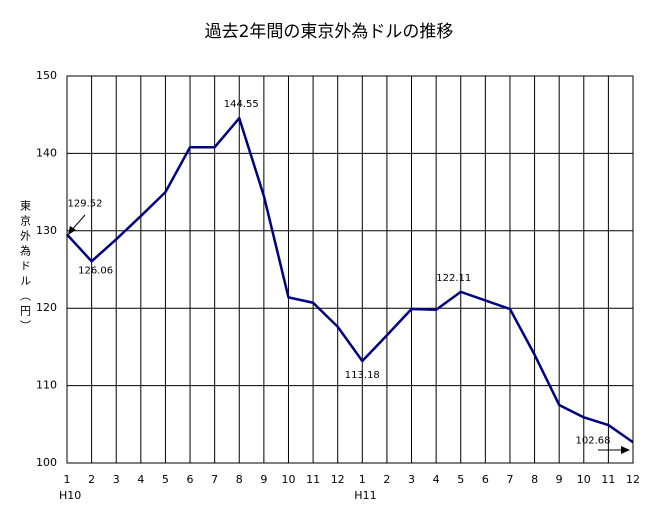 Image resolution: width=657 pixels, height=517 pixels. What do you see at coordinates (329, 32) in the screenshot?
I see `chart-title: 過去2年間の東京外為ドルの推移` at bounding box center [329, 32].